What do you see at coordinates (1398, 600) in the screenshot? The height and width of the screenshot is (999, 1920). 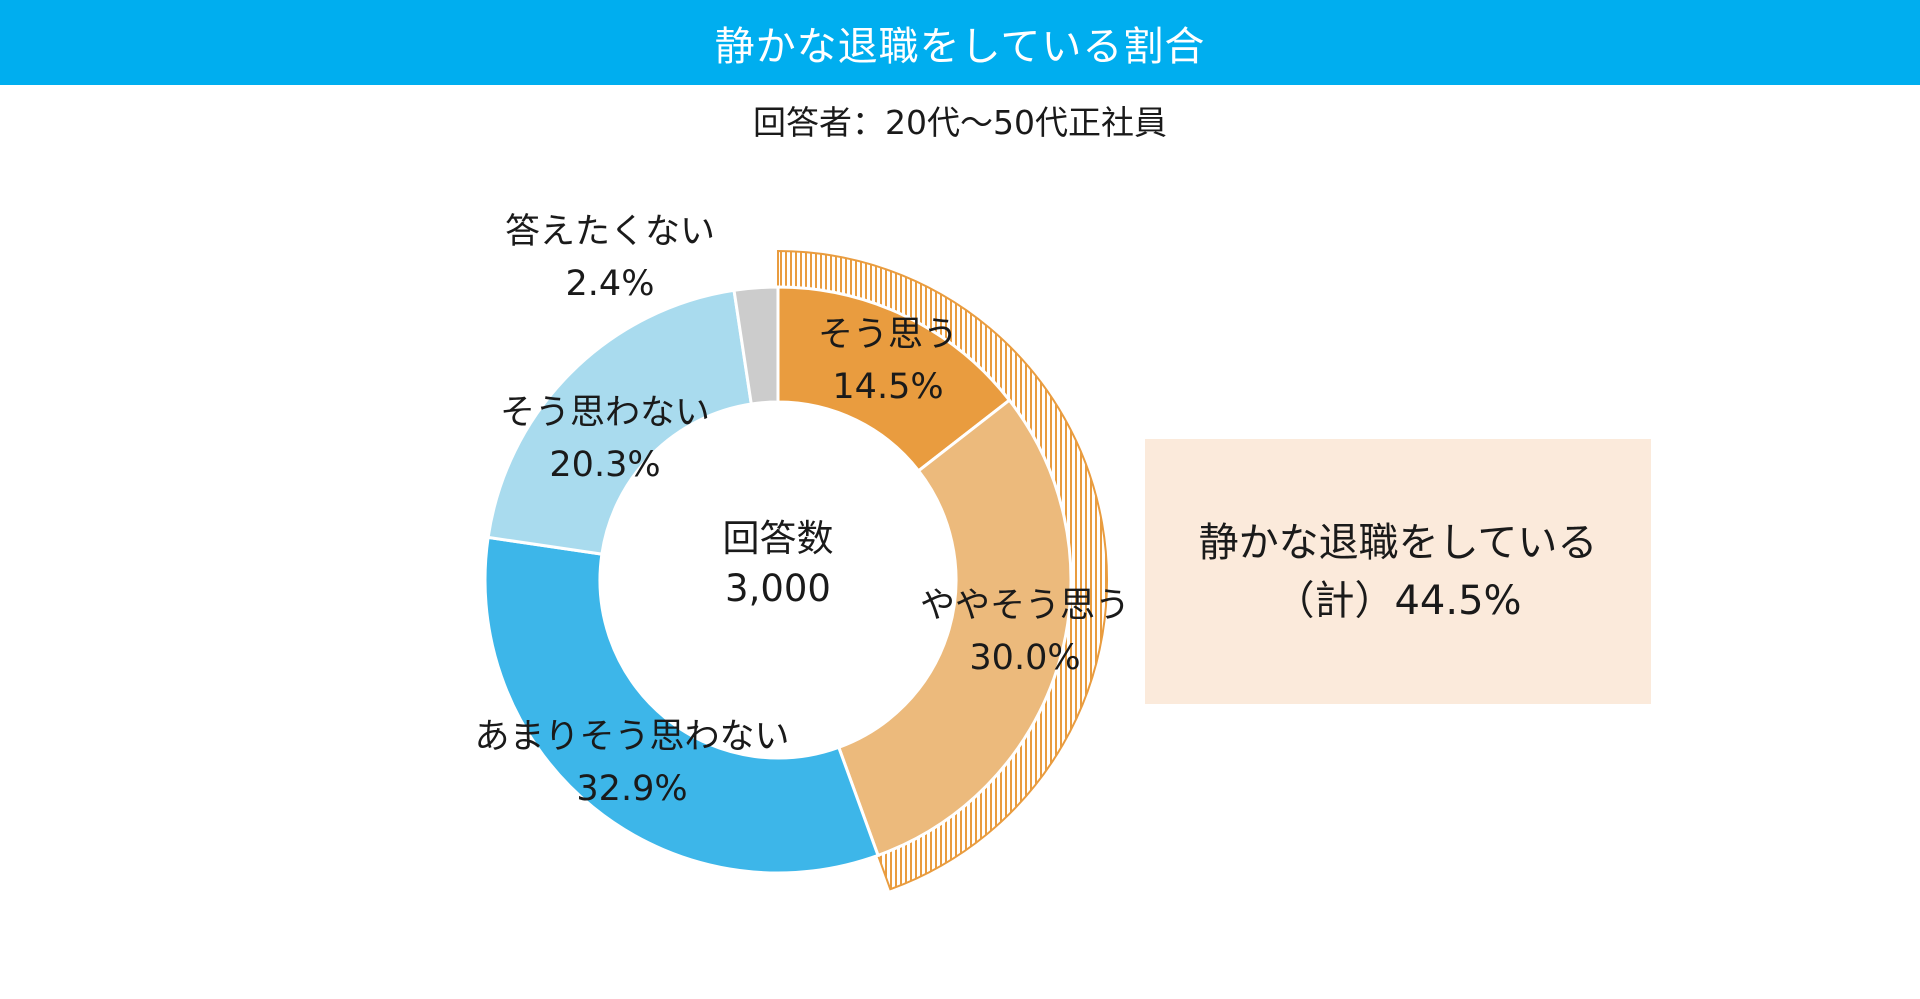 I see `summary-line2: （計）44.5%` at bounding box center [1398, 600].